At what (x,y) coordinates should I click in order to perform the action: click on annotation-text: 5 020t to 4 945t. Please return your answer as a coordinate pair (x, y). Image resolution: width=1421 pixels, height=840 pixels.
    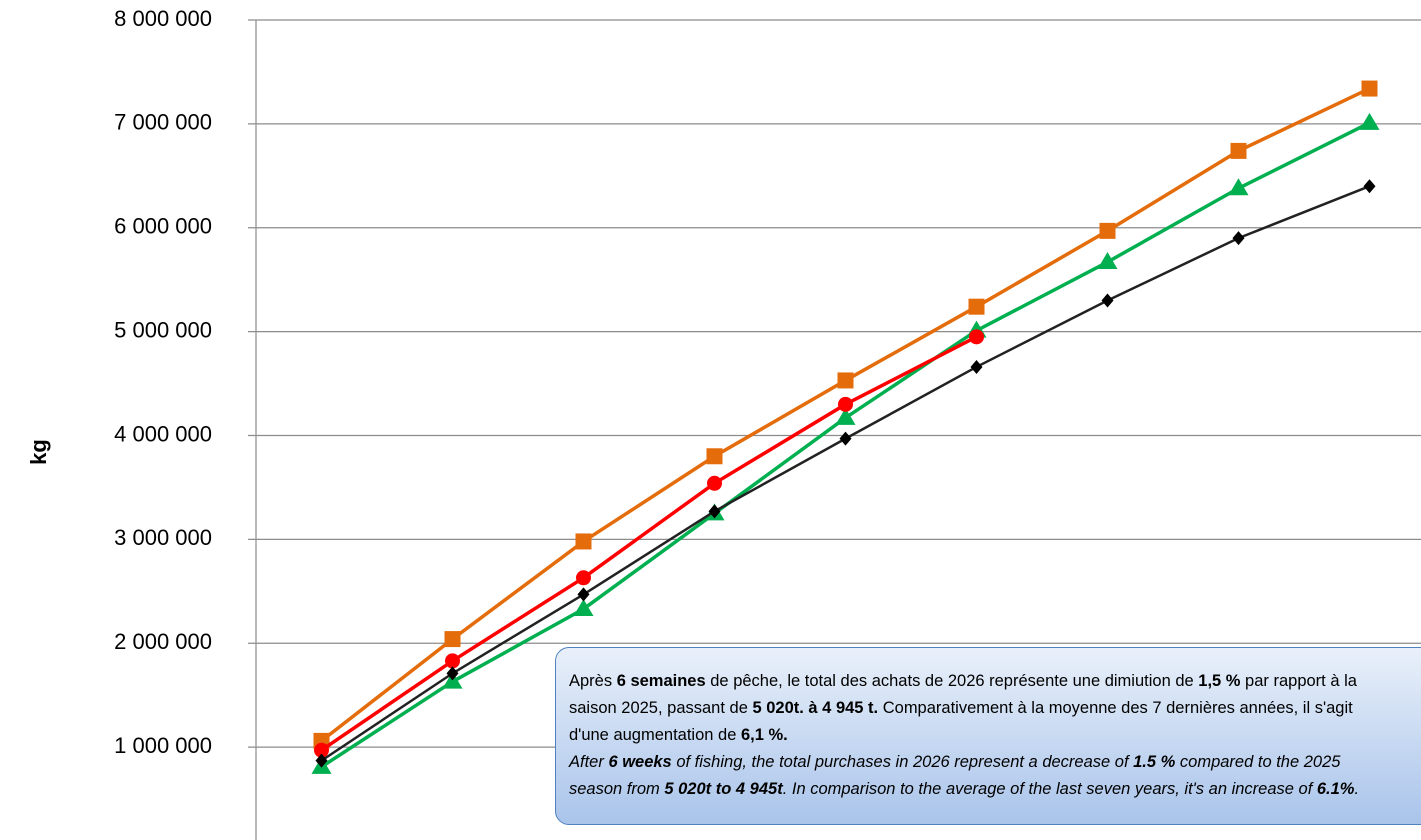
    Looking at the image, I should click on (723, 789).